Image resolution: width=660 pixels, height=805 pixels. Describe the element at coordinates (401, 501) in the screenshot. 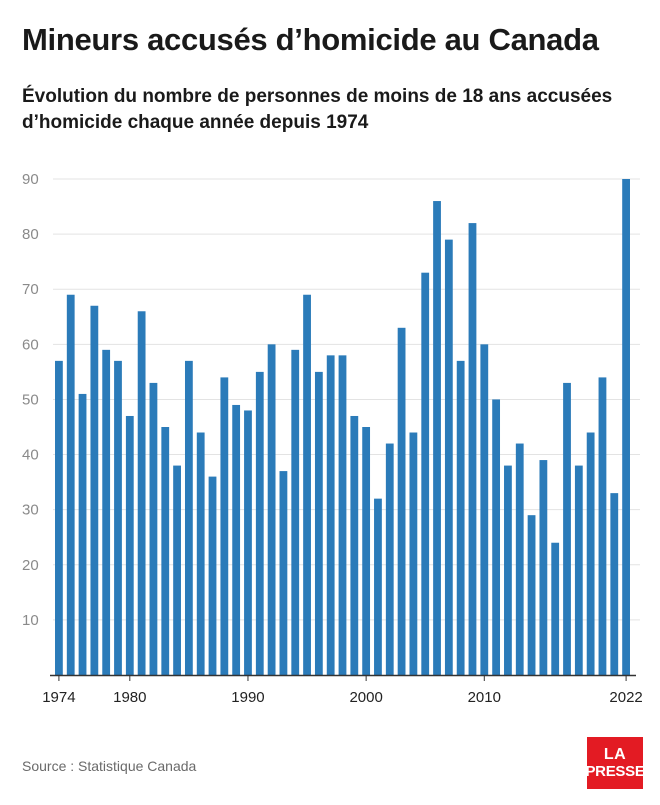

I see `bar-2003` at that location.